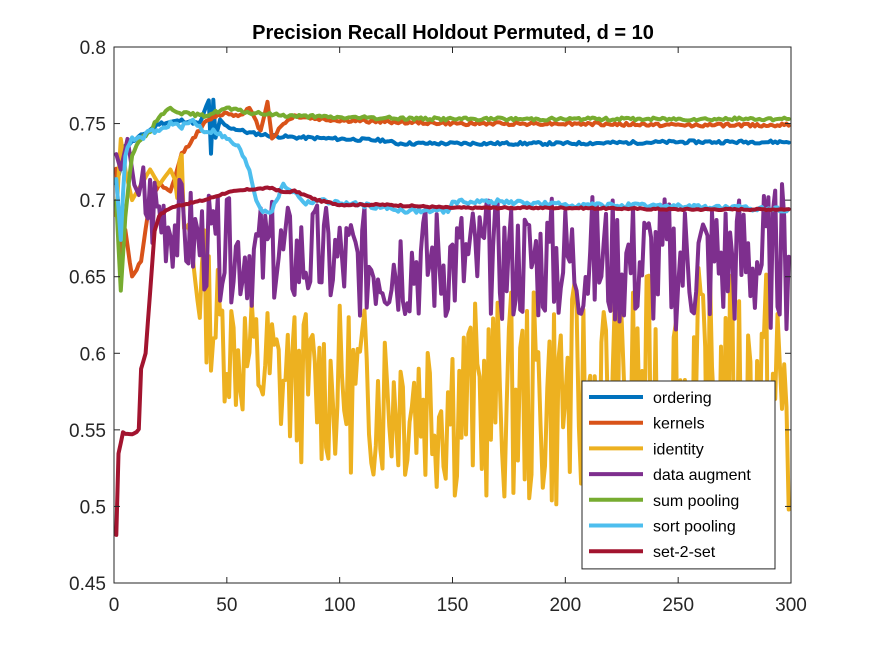  I want to click on y-tick-label: 0.55, so click(87, 431).